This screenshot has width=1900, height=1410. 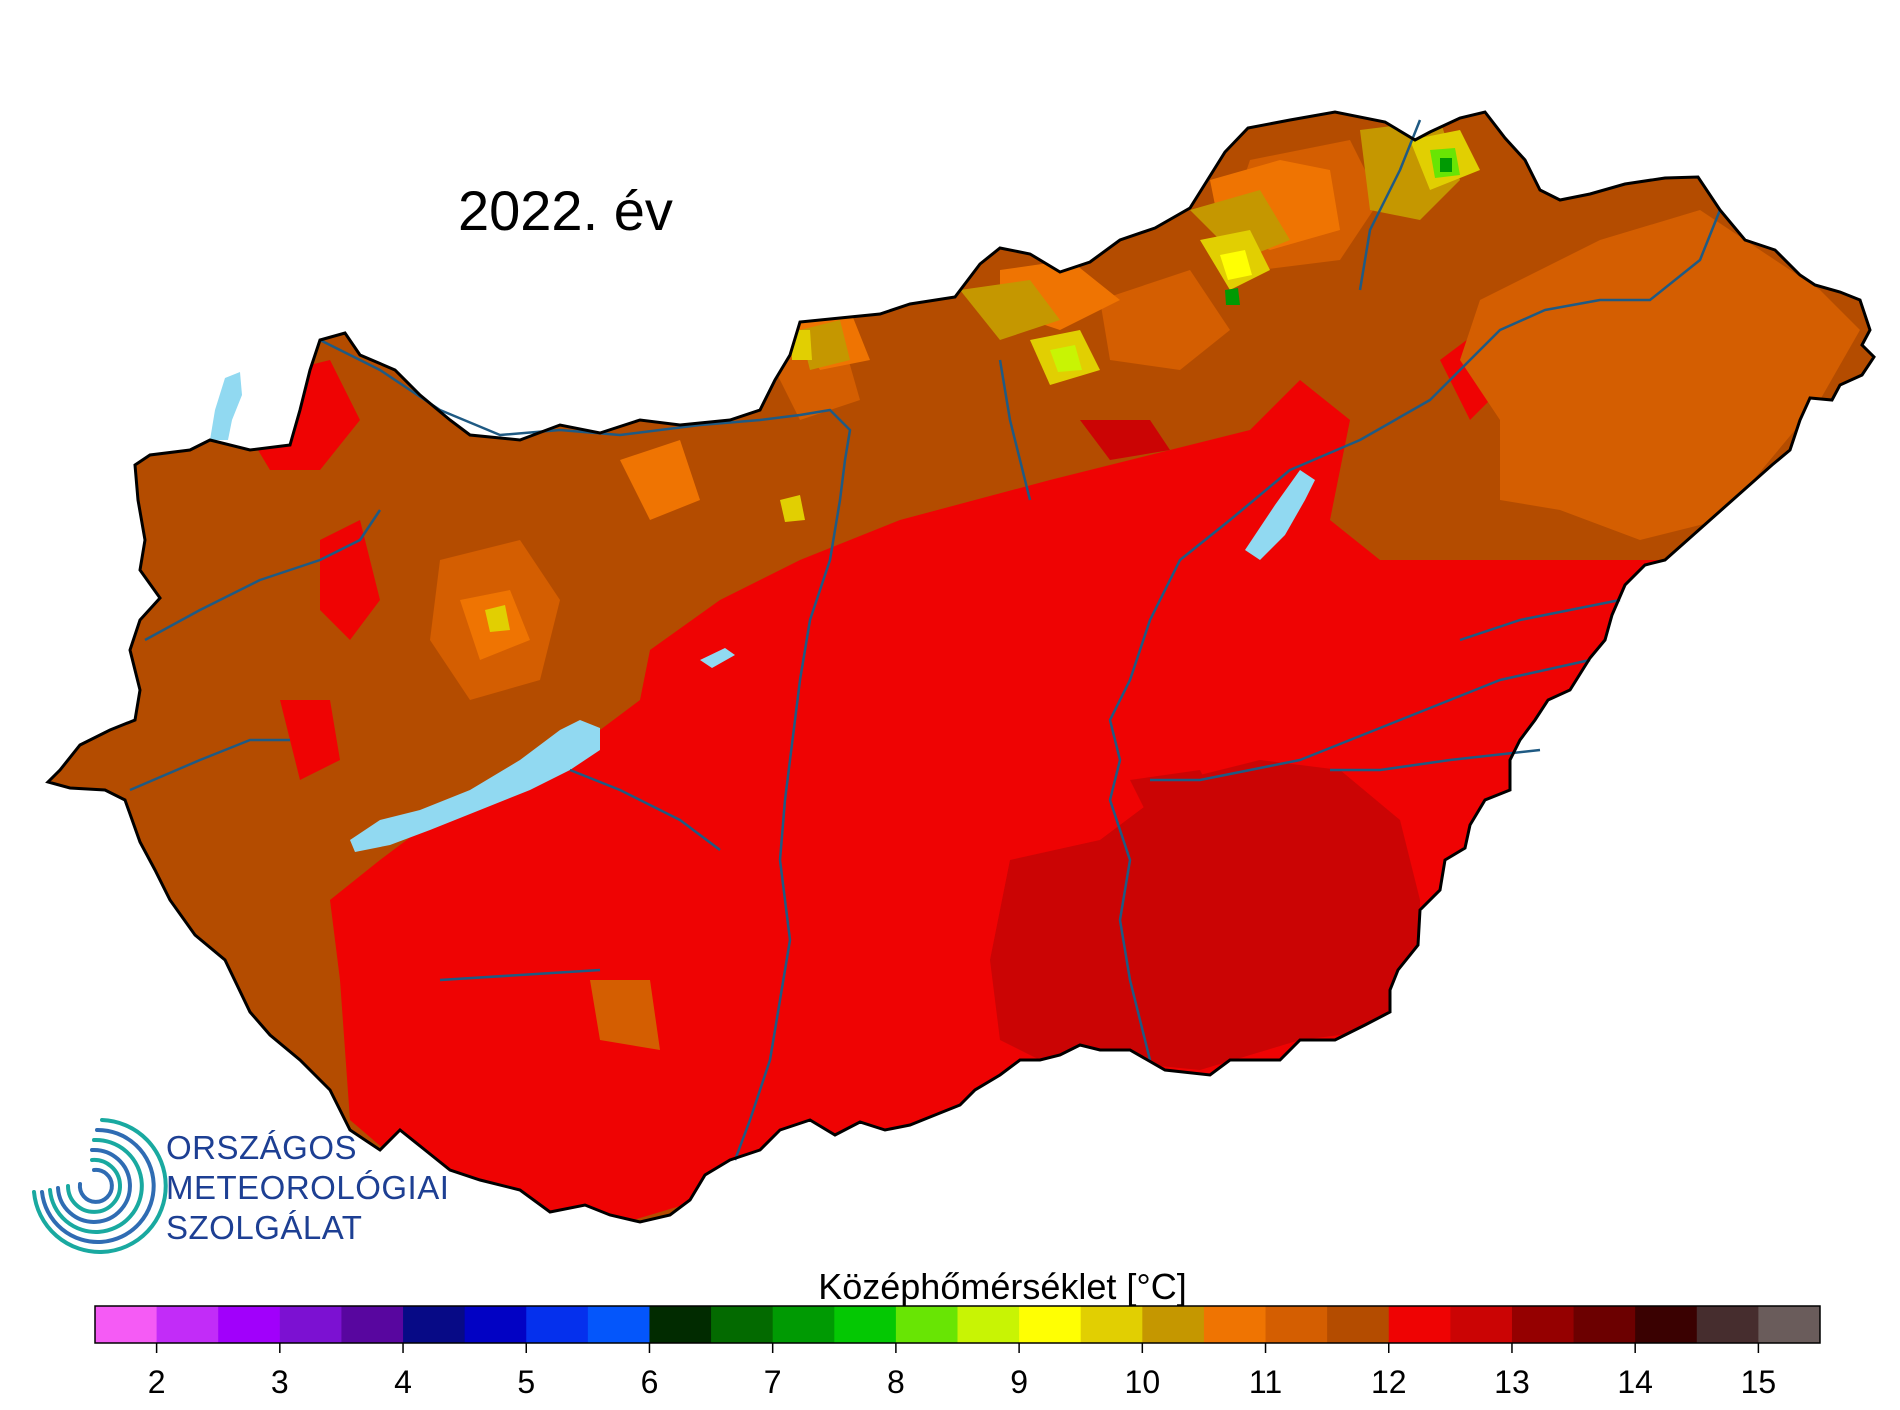 I want to click on legend-frame, so click(x=957, y=1324).